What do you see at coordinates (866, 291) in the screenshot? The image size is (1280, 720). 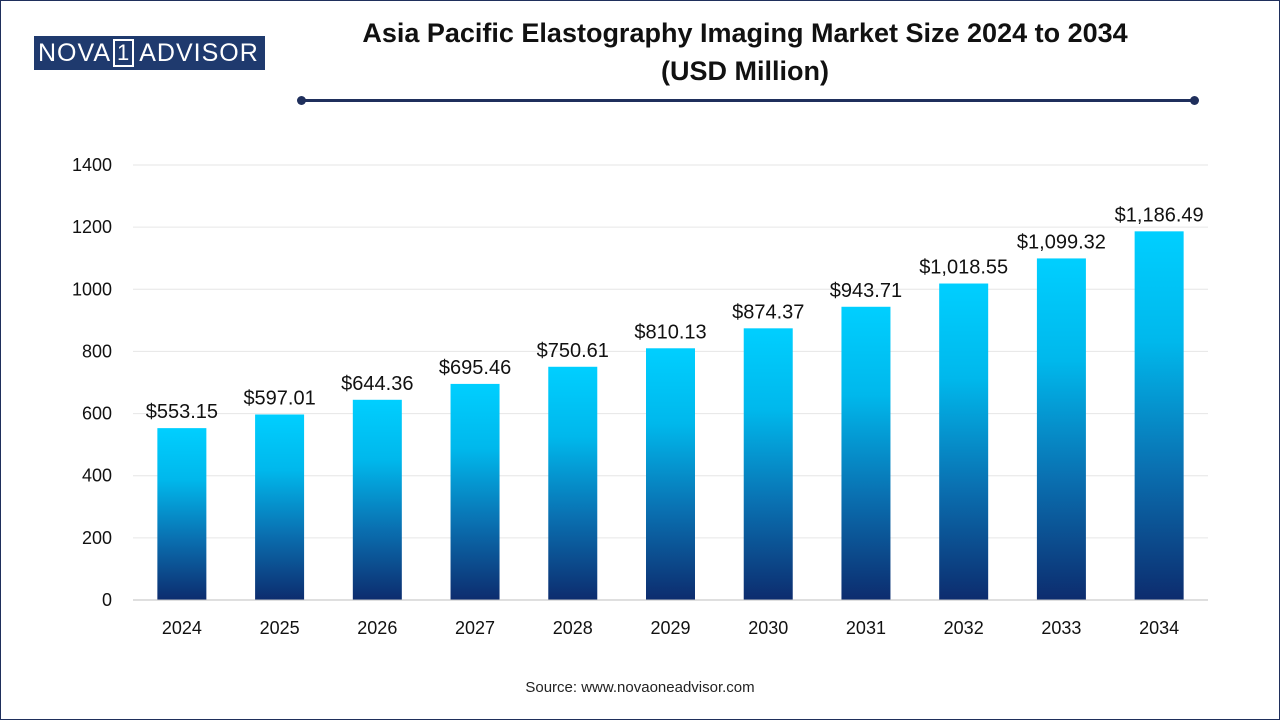 I see `value-label-2031: $943.71` at bounding box center [866, 291].